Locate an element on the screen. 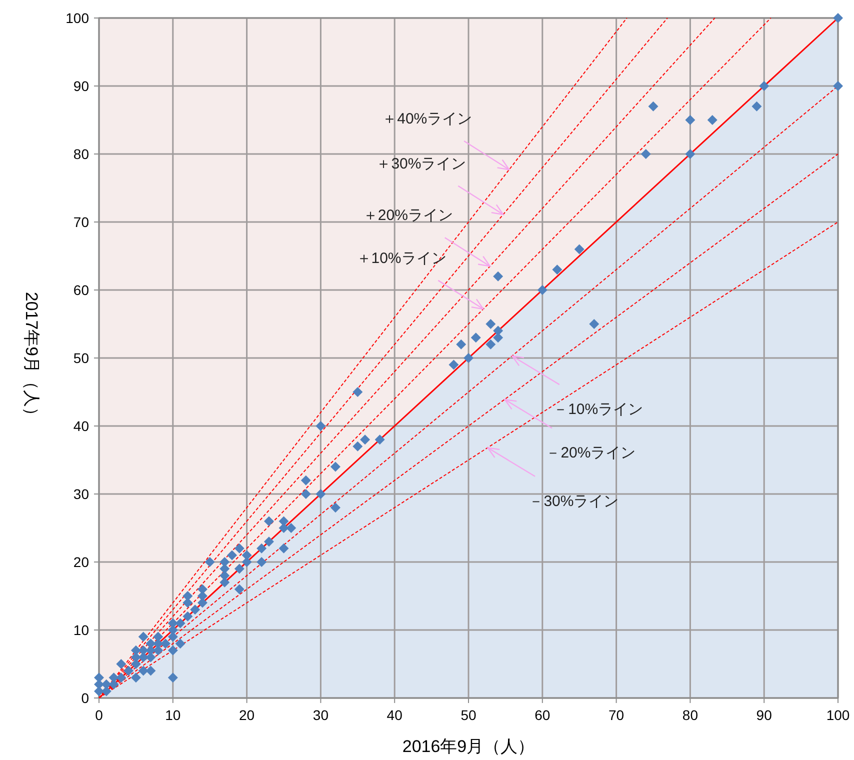 The width and height of the screenshot is (854, 760). annotation: ＋10%ライン is located at coordinates (401, 259).